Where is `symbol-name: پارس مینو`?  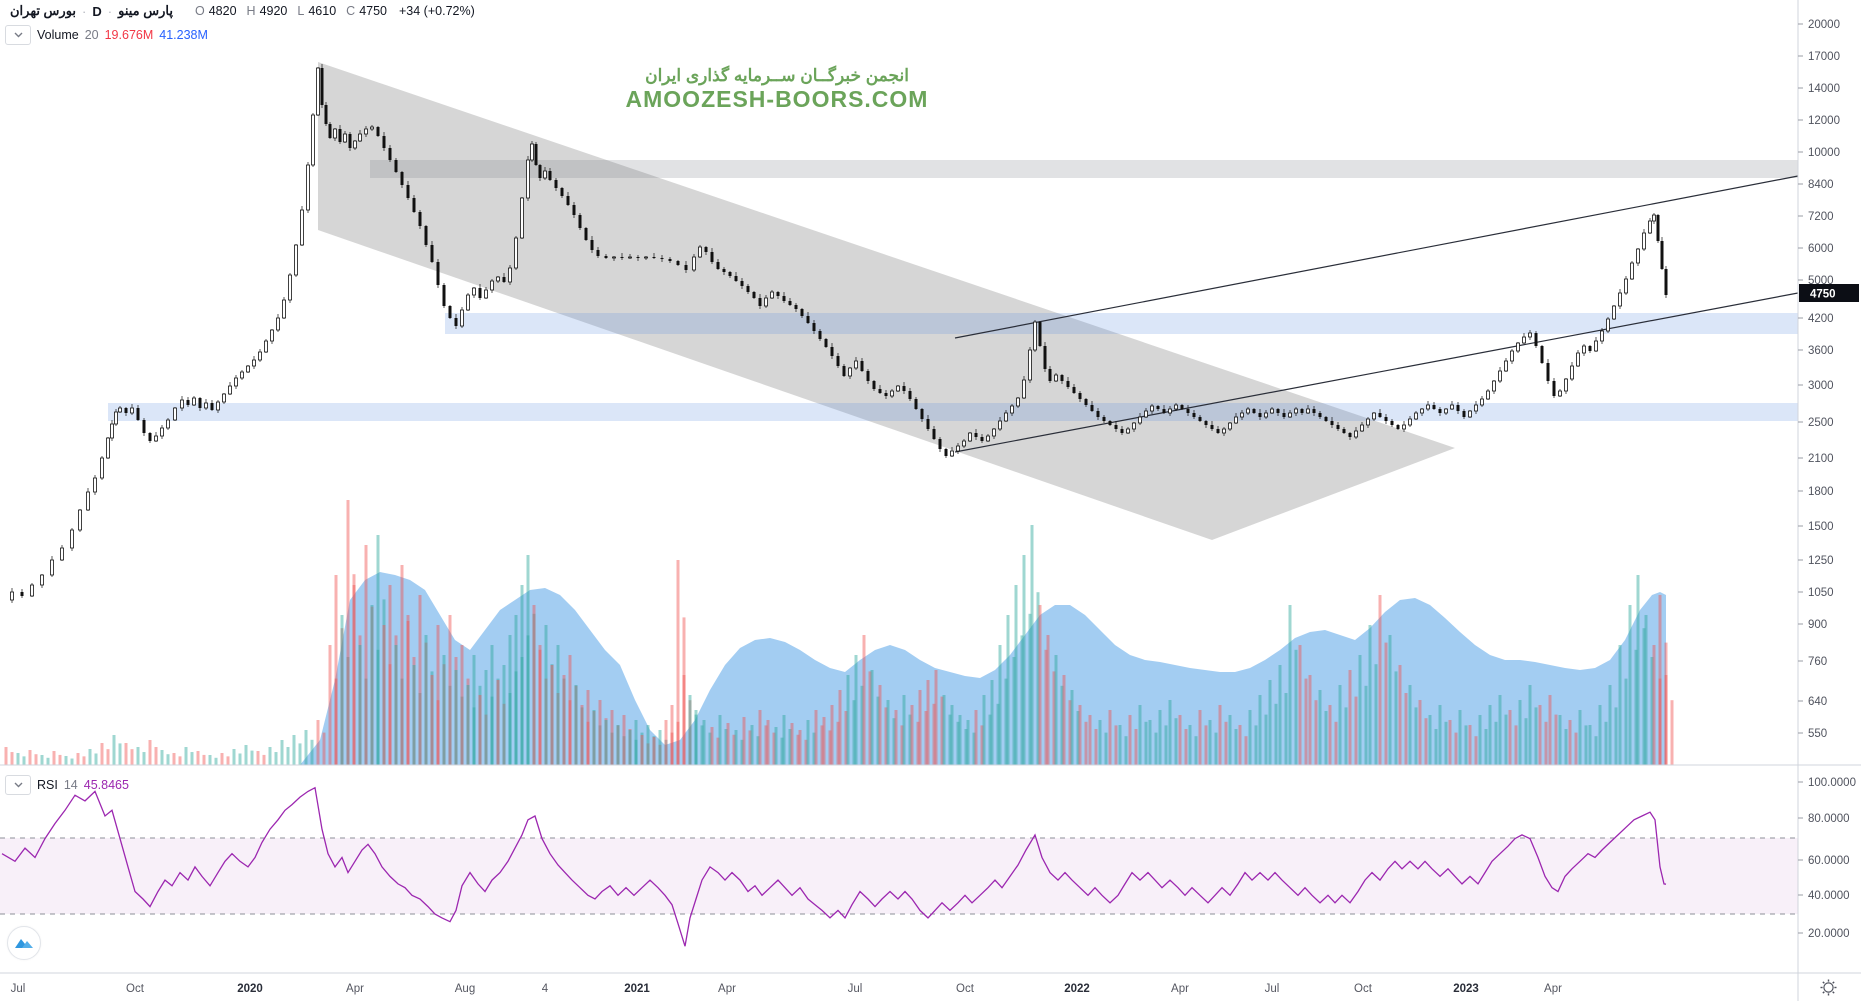
symbol-name: پارس مینو is located at coordinates (145, 10).